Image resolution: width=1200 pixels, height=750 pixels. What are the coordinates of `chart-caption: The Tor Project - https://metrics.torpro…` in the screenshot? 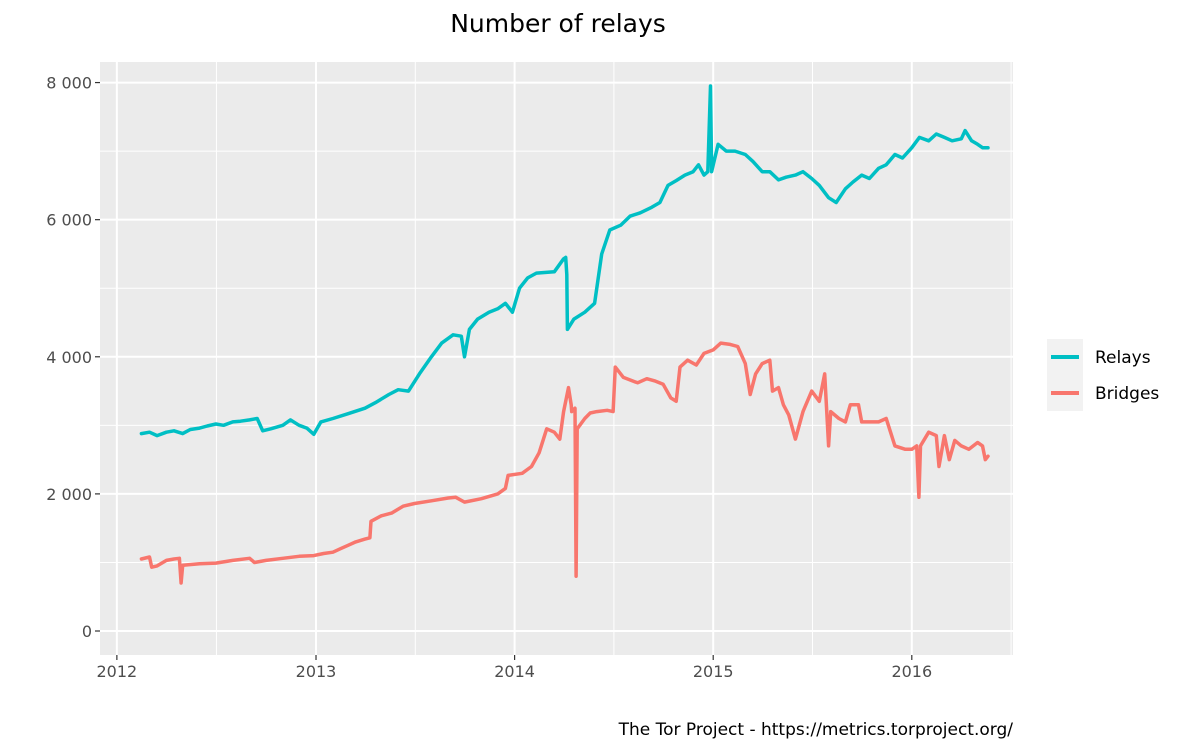 It's located at (816, 730).